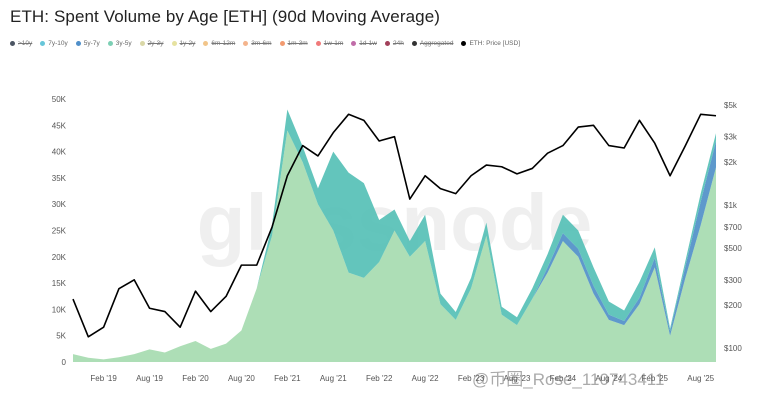 The height and width of the screenshot is (404, 768). Describe the element at coordinates (59, 204) in the screenshot. I see `y-tick-label: 30K` at that location.